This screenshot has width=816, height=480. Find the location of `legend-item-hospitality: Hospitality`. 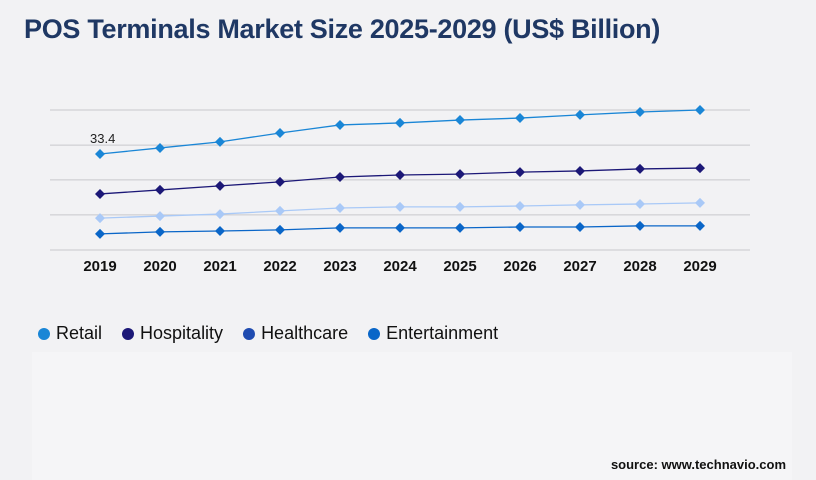

legend-item-hospitality: Hospitality is located at coordinates (172, 333).